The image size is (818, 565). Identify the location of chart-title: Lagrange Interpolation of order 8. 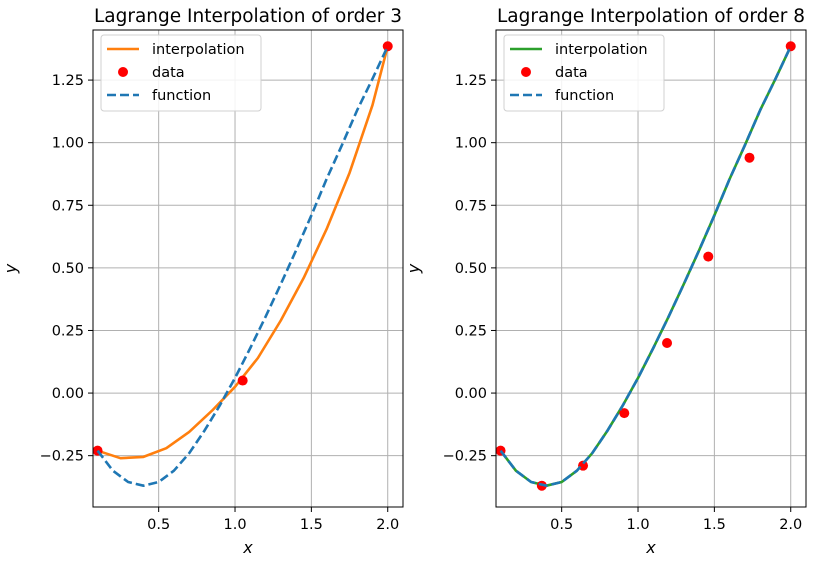
(651, 16).